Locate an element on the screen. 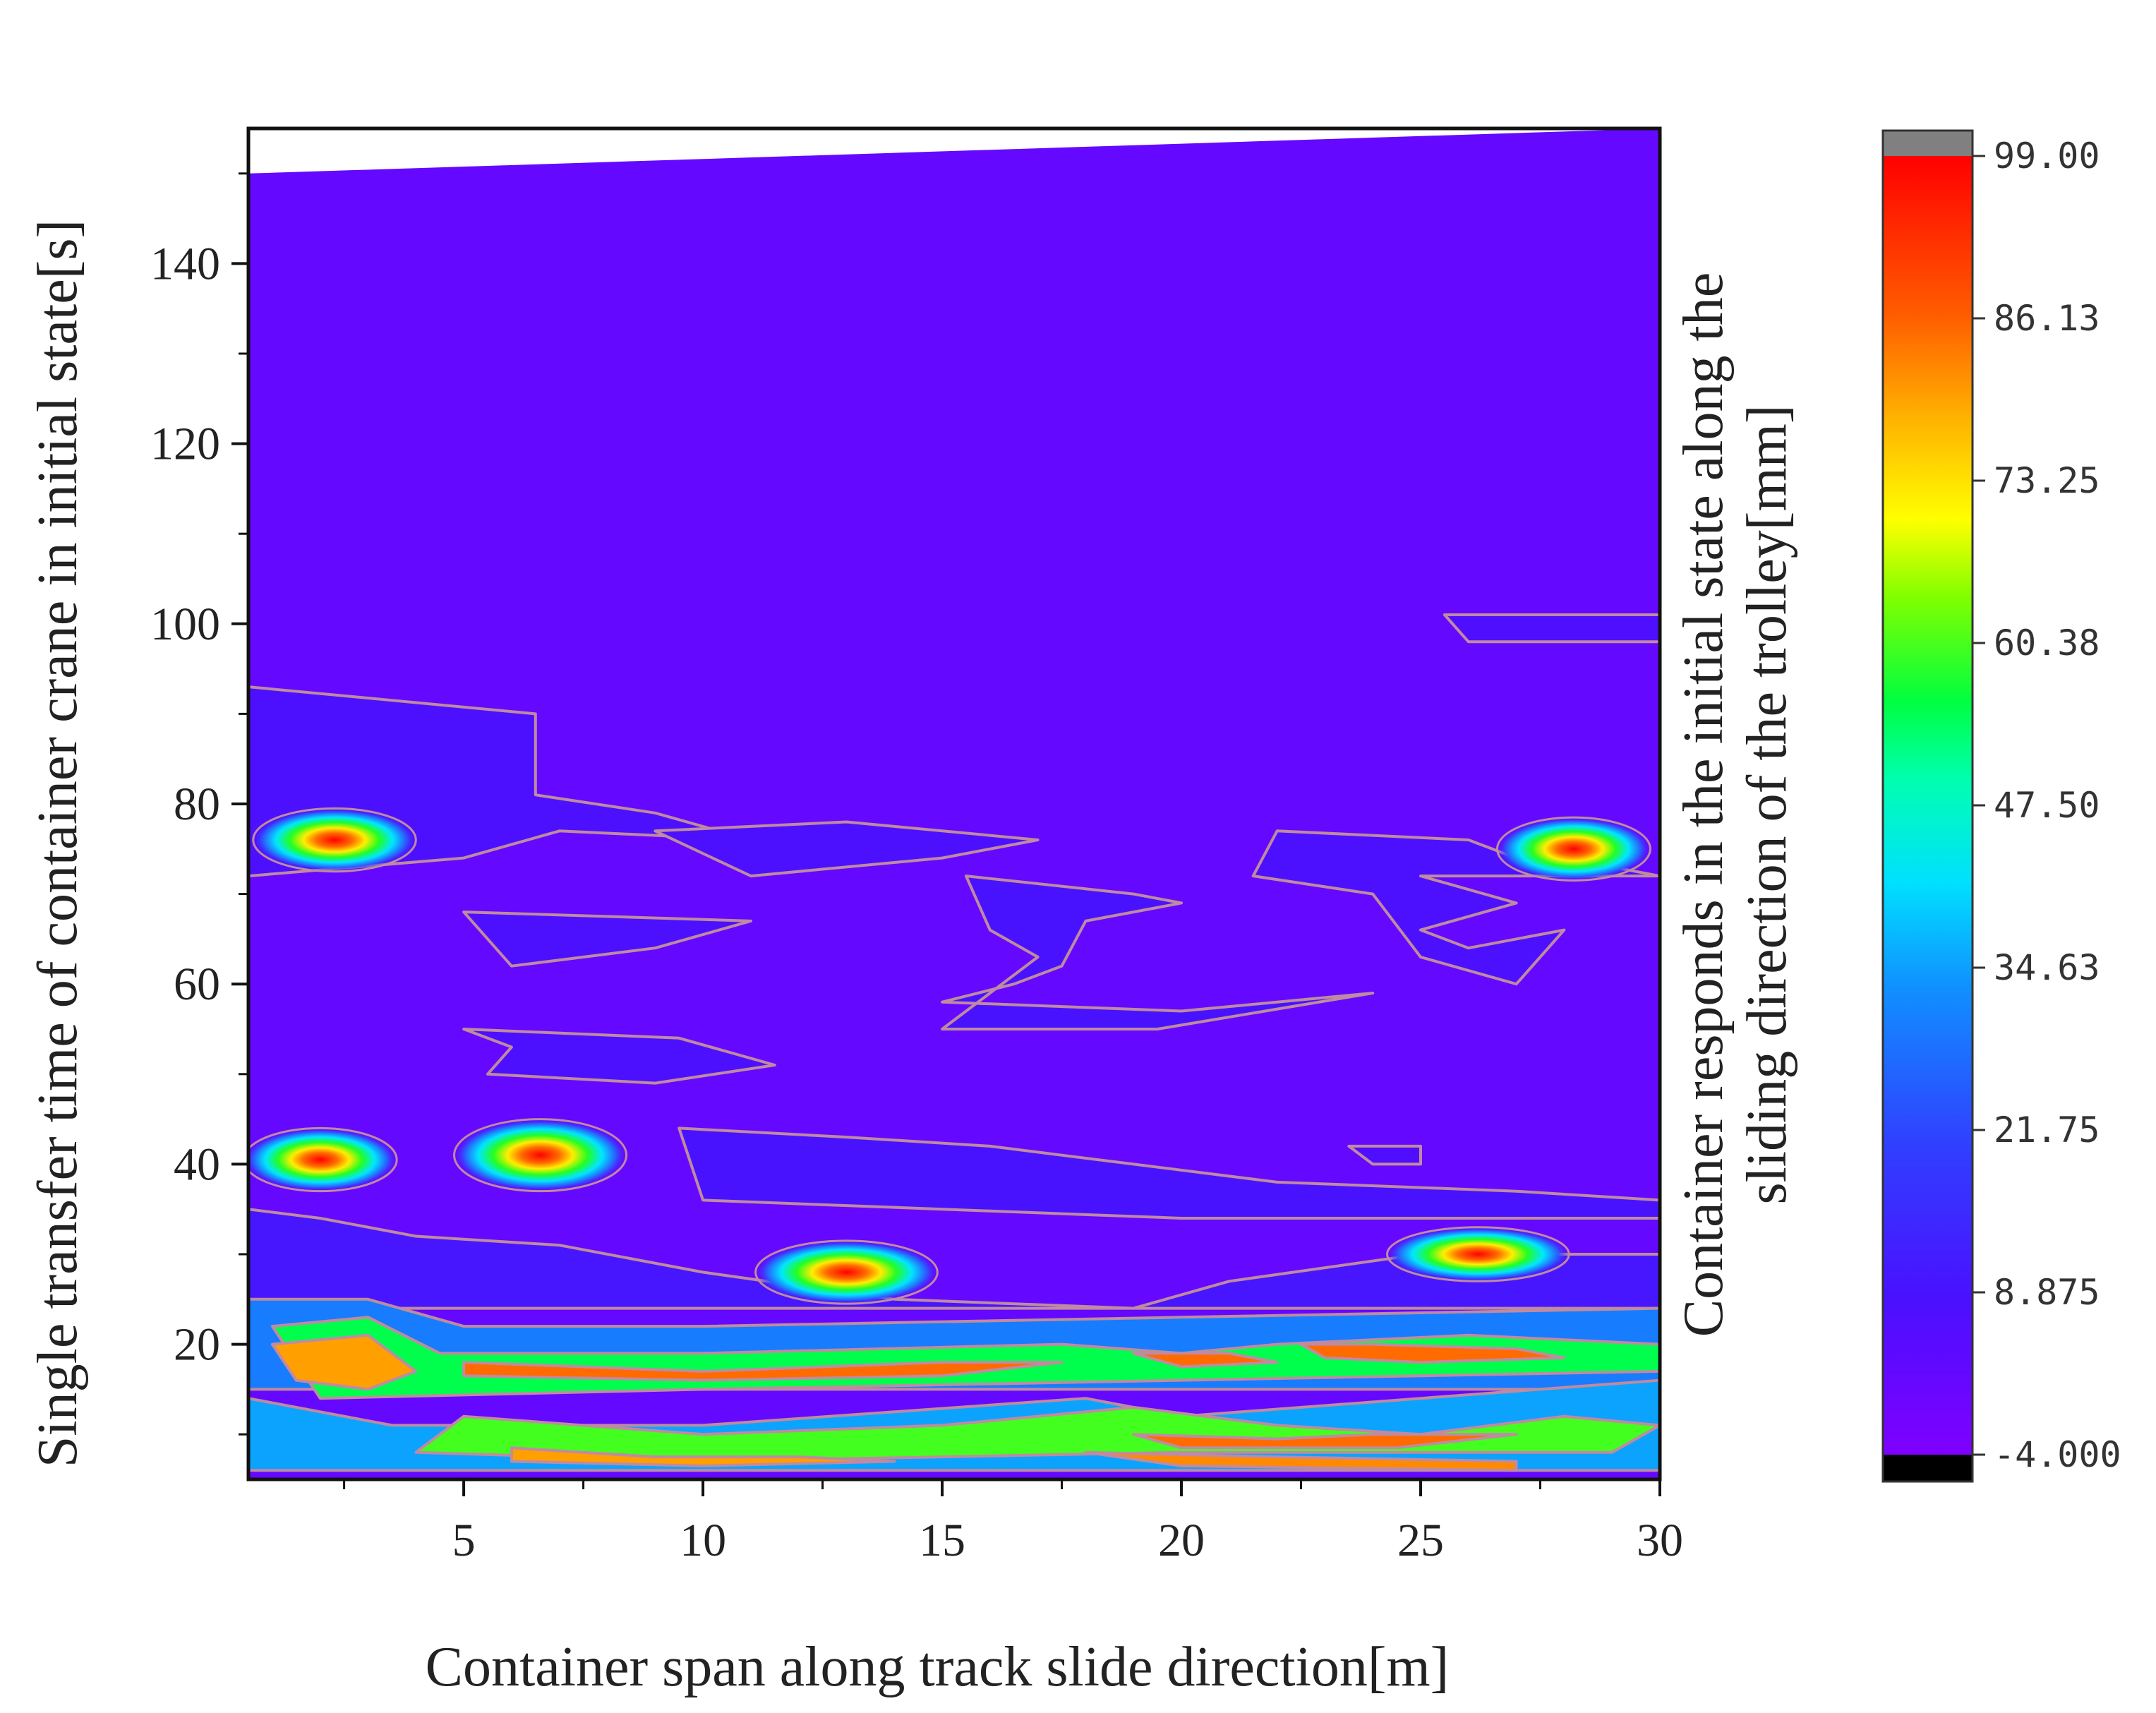 The image size is (2156, 1713). colorbar-tick-label: 8.875 is located at coordinates (2047, 1292).